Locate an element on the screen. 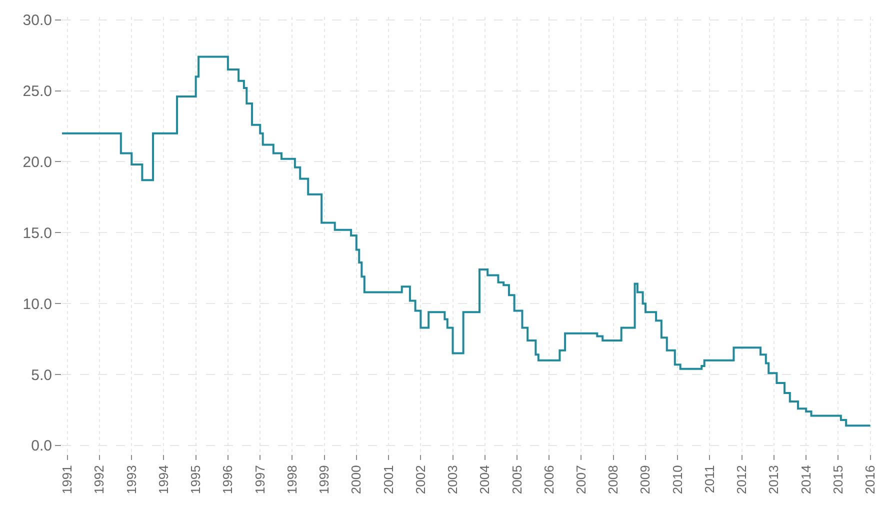  x-tick-label: 1997 is located at coordinates (260, 479).